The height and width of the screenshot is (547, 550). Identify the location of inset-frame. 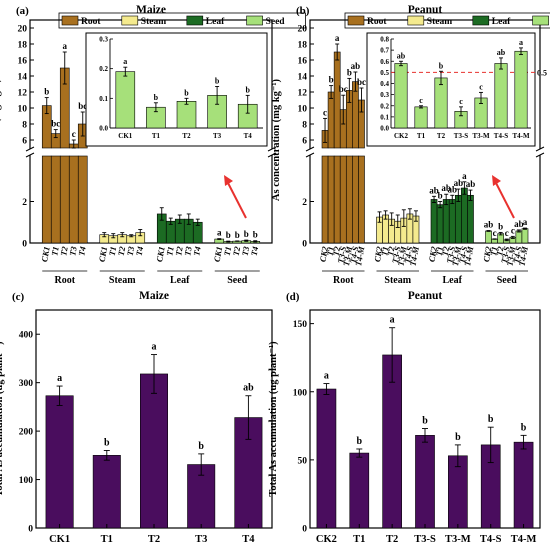
(176, 89).